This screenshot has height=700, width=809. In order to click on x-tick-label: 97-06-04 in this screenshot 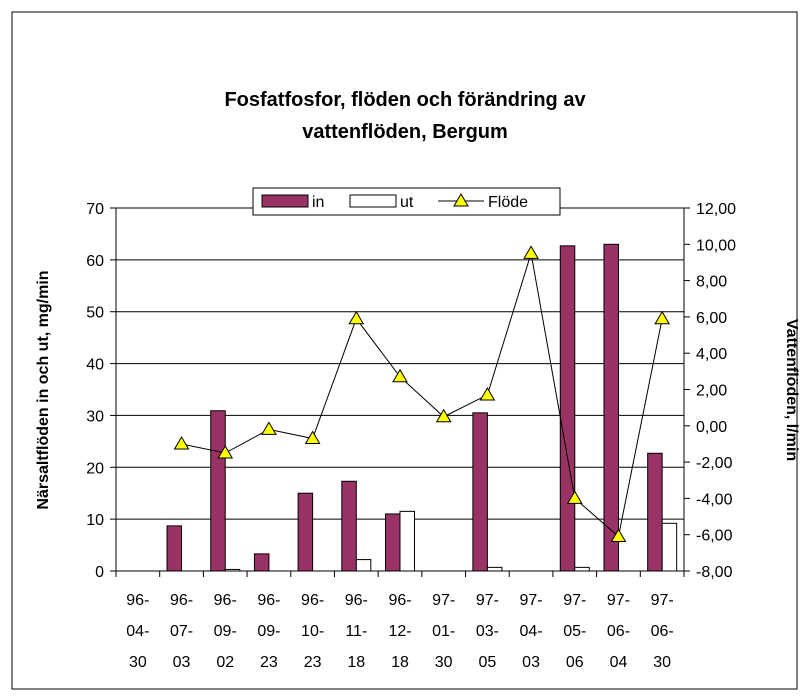, I will do `click(618, 631)`.